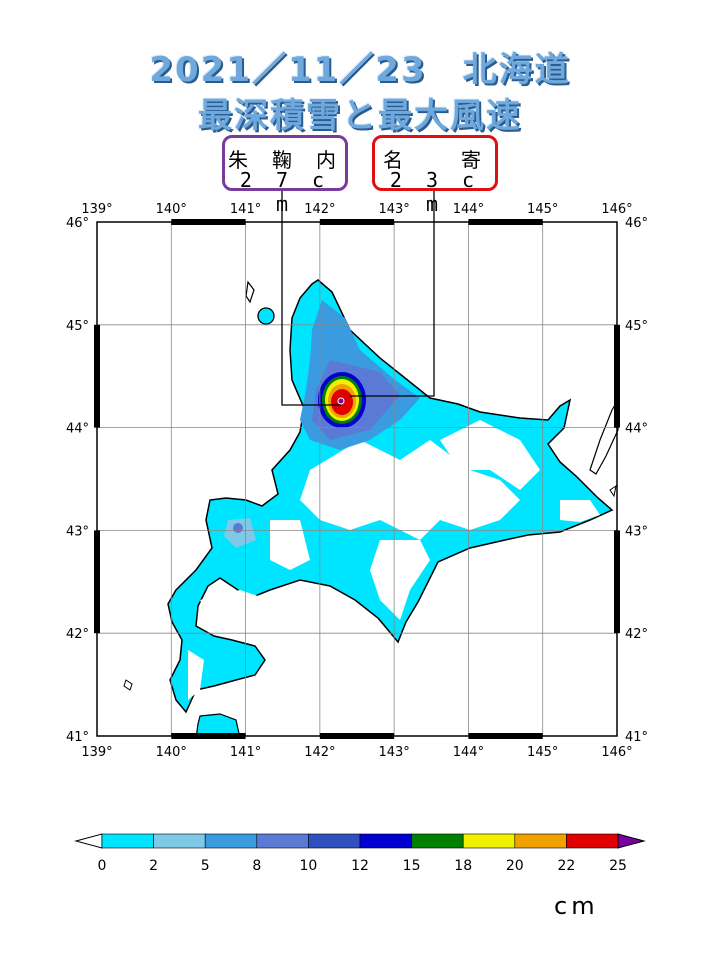 The height and width of the screenshot is (960, 720). What do you see at coordinates (250, 292) in the screenshot?
I see `rebun-island` at bounding box center [250, 292].